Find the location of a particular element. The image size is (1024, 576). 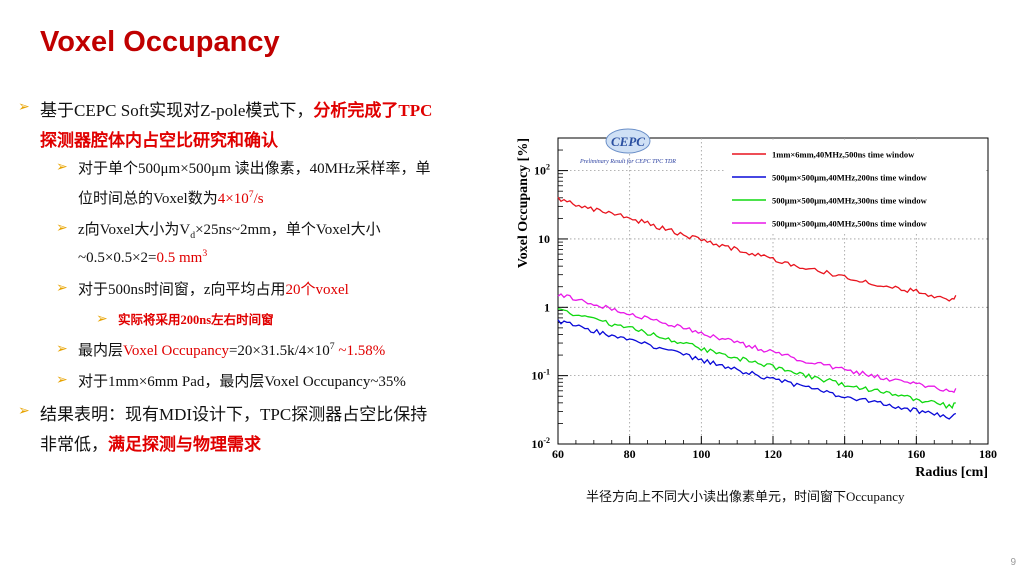

bullet-segment: 满足探测与物理需求 is located at coordinates (184, 445).